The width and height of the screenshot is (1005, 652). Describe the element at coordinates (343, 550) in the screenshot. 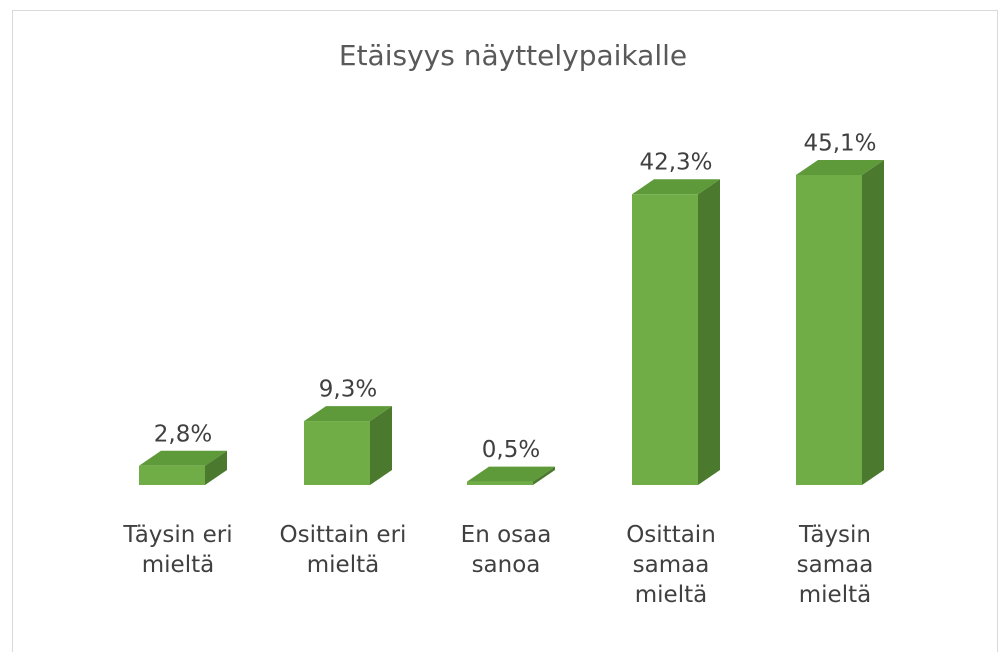

I see `x-tick-label: Osittain eri mieltä` at that location.